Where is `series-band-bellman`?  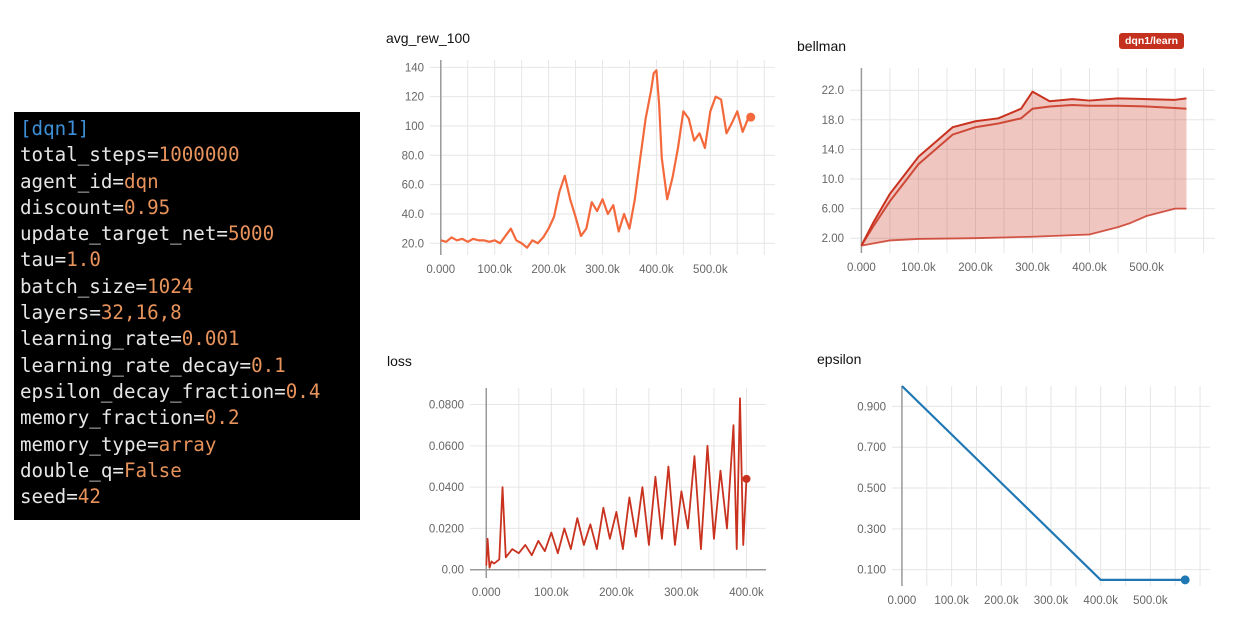
series-band-bellman is located at coordinates (1024, 168).